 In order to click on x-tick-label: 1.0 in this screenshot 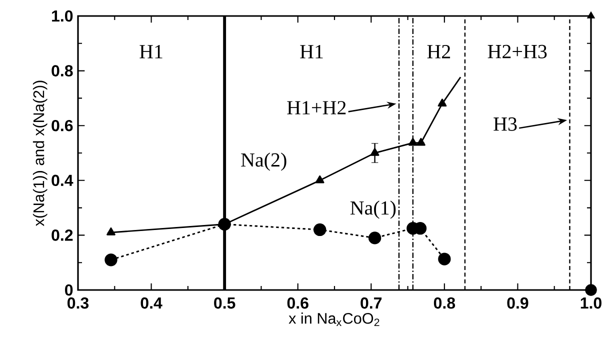, I will do `click(591, 303)`.